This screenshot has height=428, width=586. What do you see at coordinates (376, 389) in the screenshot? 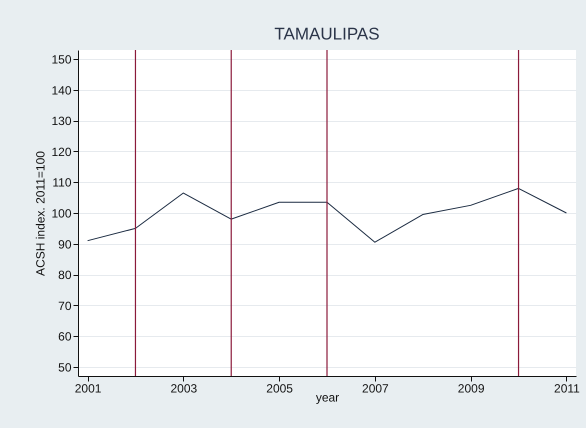
I see `x-tick-label: 2007` at bounding box center [376, 389].